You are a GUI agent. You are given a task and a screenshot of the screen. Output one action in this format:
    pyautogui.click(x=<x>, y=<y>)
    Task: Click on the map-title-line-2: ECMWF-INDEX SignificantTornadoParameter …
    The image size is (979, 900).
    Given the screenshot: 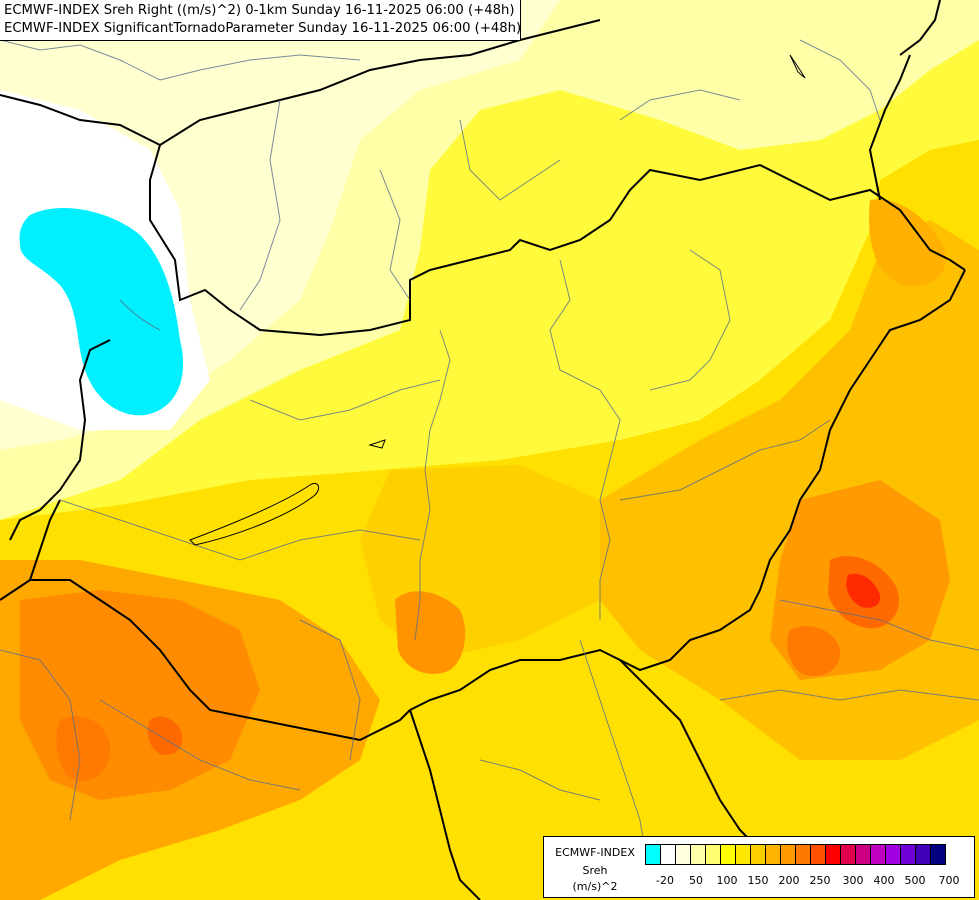 What is the action you would take?
    pyautogui.click(x=263, y=28)
    